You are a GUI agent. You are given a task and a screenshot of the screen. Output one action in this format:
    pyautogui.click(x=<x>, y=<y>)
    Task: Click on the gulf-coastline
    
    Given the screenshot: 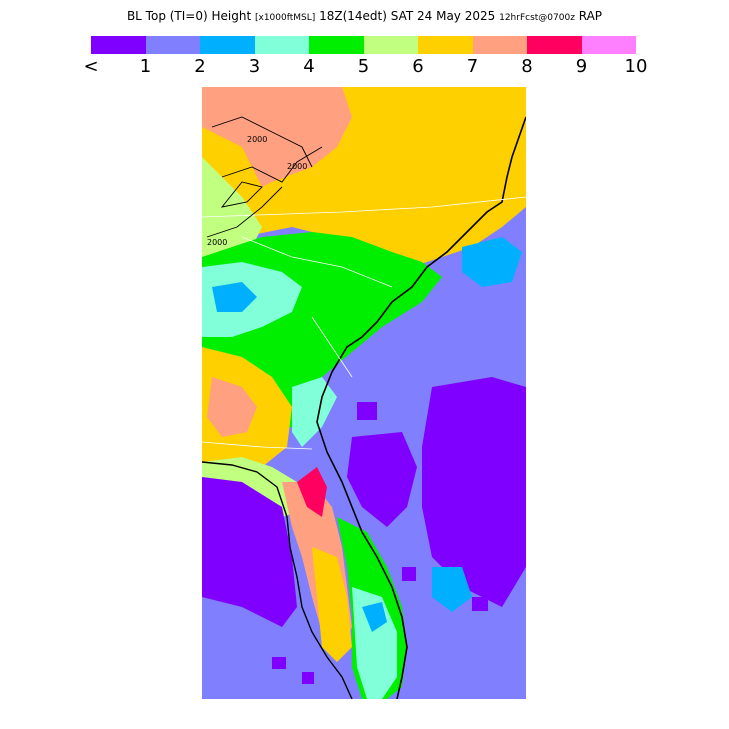 What is the action you would take?
    pyautogui.click(x=277, y=580)
    